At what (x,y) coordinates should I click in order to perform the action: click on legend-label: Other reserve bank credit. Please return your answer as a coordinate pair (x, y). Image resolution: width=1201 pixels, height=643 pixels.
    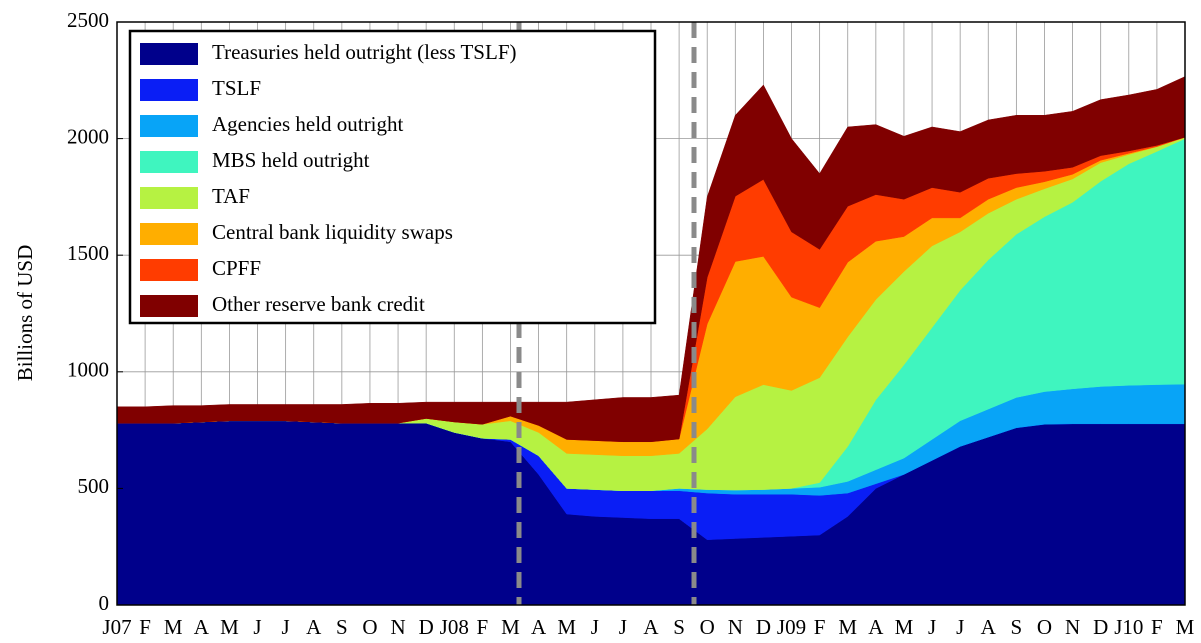
    Looking at the image, I should click on (318, 304).